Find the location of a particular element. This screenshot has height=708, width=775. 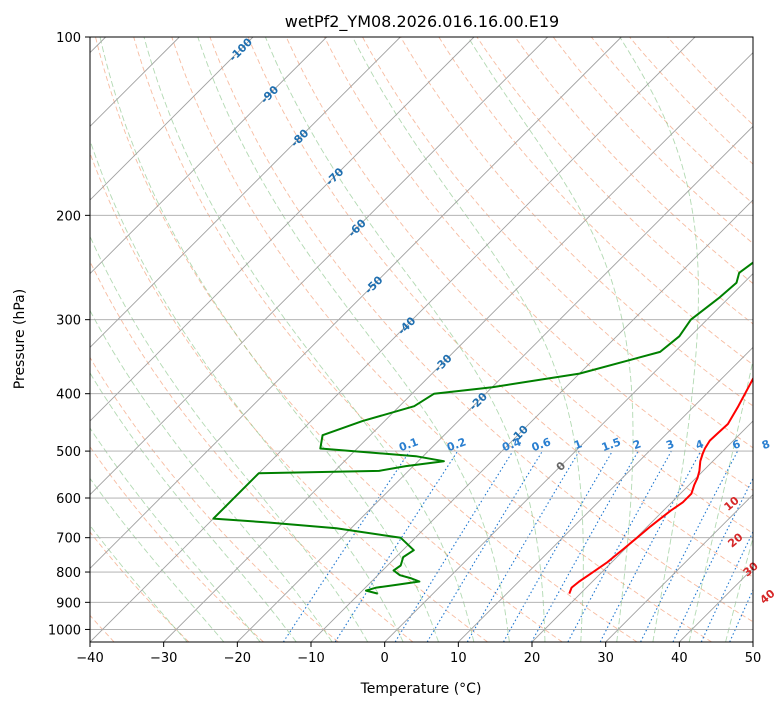

mixing-ratio-label: 0.4 is located at coordinates (511, 444).